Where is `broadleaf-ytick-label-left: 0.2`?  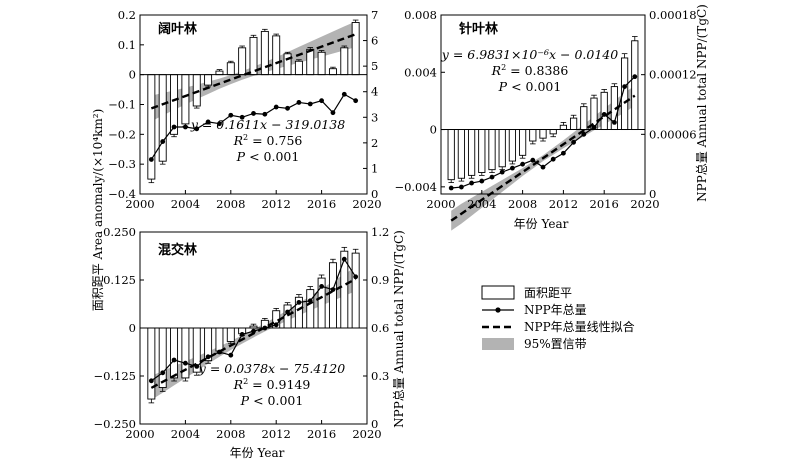
broadleaf-ytick-label-left: 0.2 is located at coordinates (127, 15).